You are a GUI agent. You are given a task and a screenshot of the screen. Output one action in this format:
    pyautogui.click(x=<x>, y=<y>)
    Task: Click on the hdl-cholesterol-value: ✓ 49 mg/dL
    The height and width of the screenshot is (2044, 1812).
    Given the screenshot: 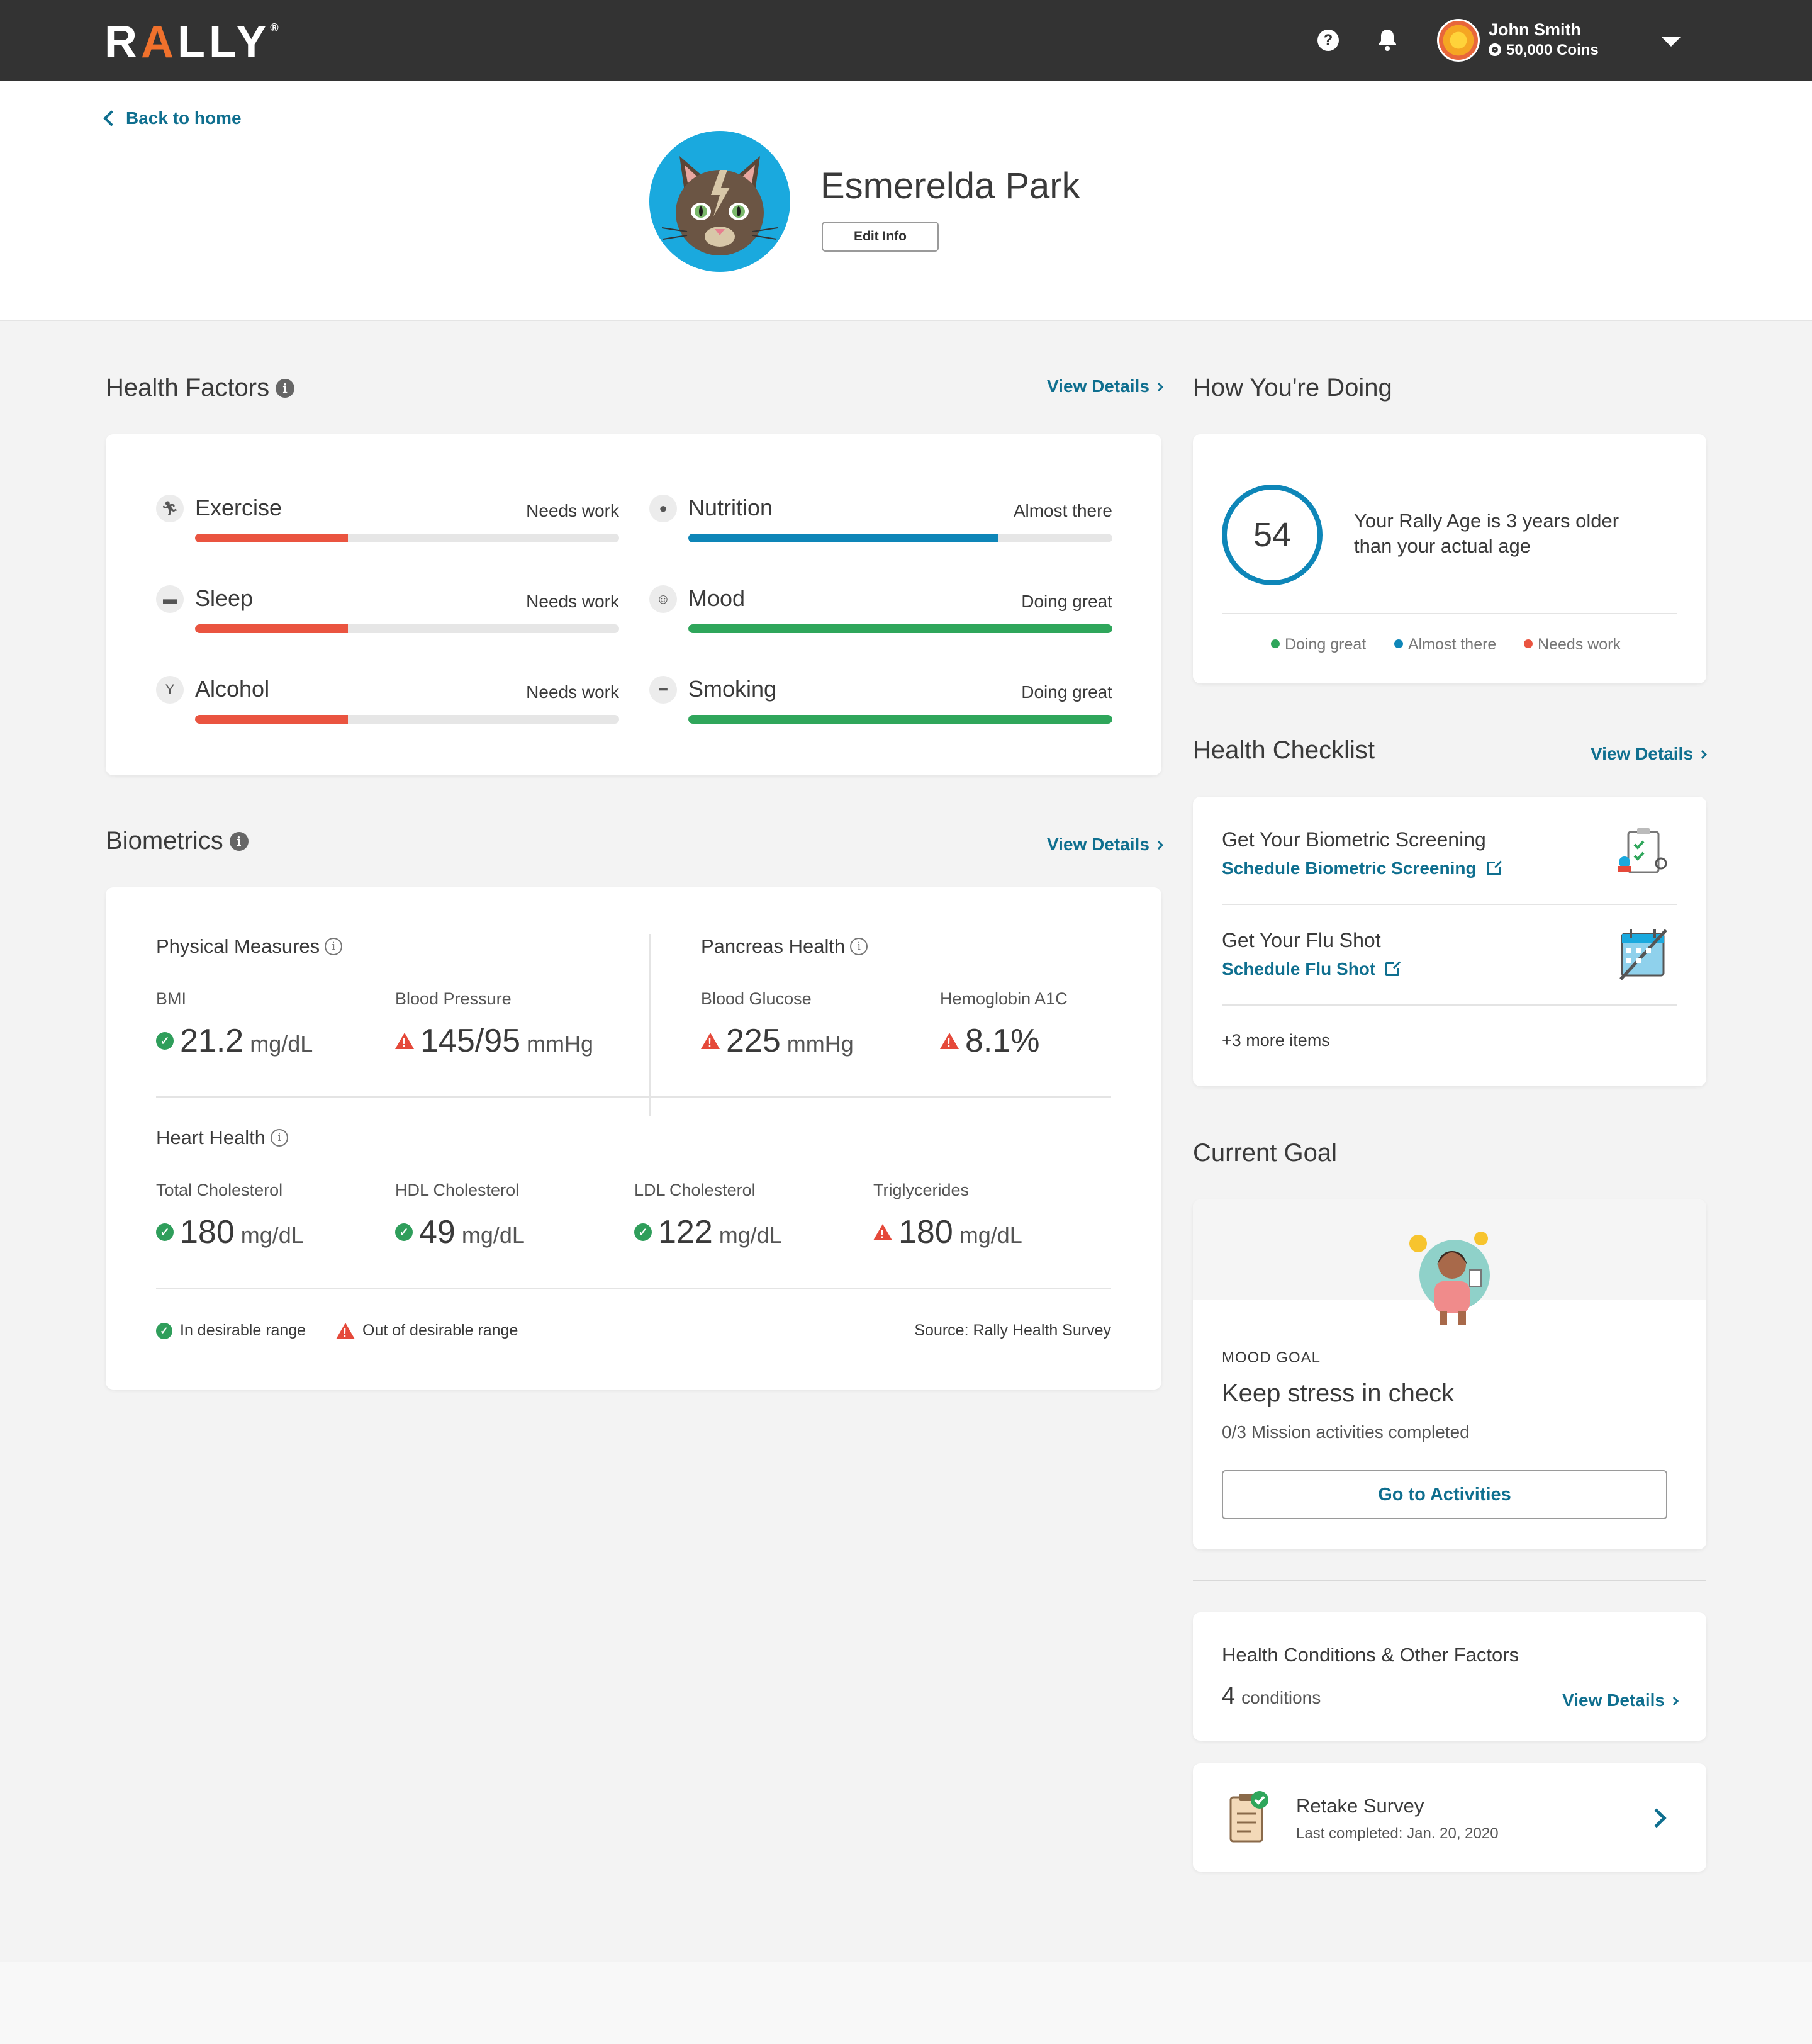 What is the action you would take?
    pyautogui.click(x=460, y=1232)
    